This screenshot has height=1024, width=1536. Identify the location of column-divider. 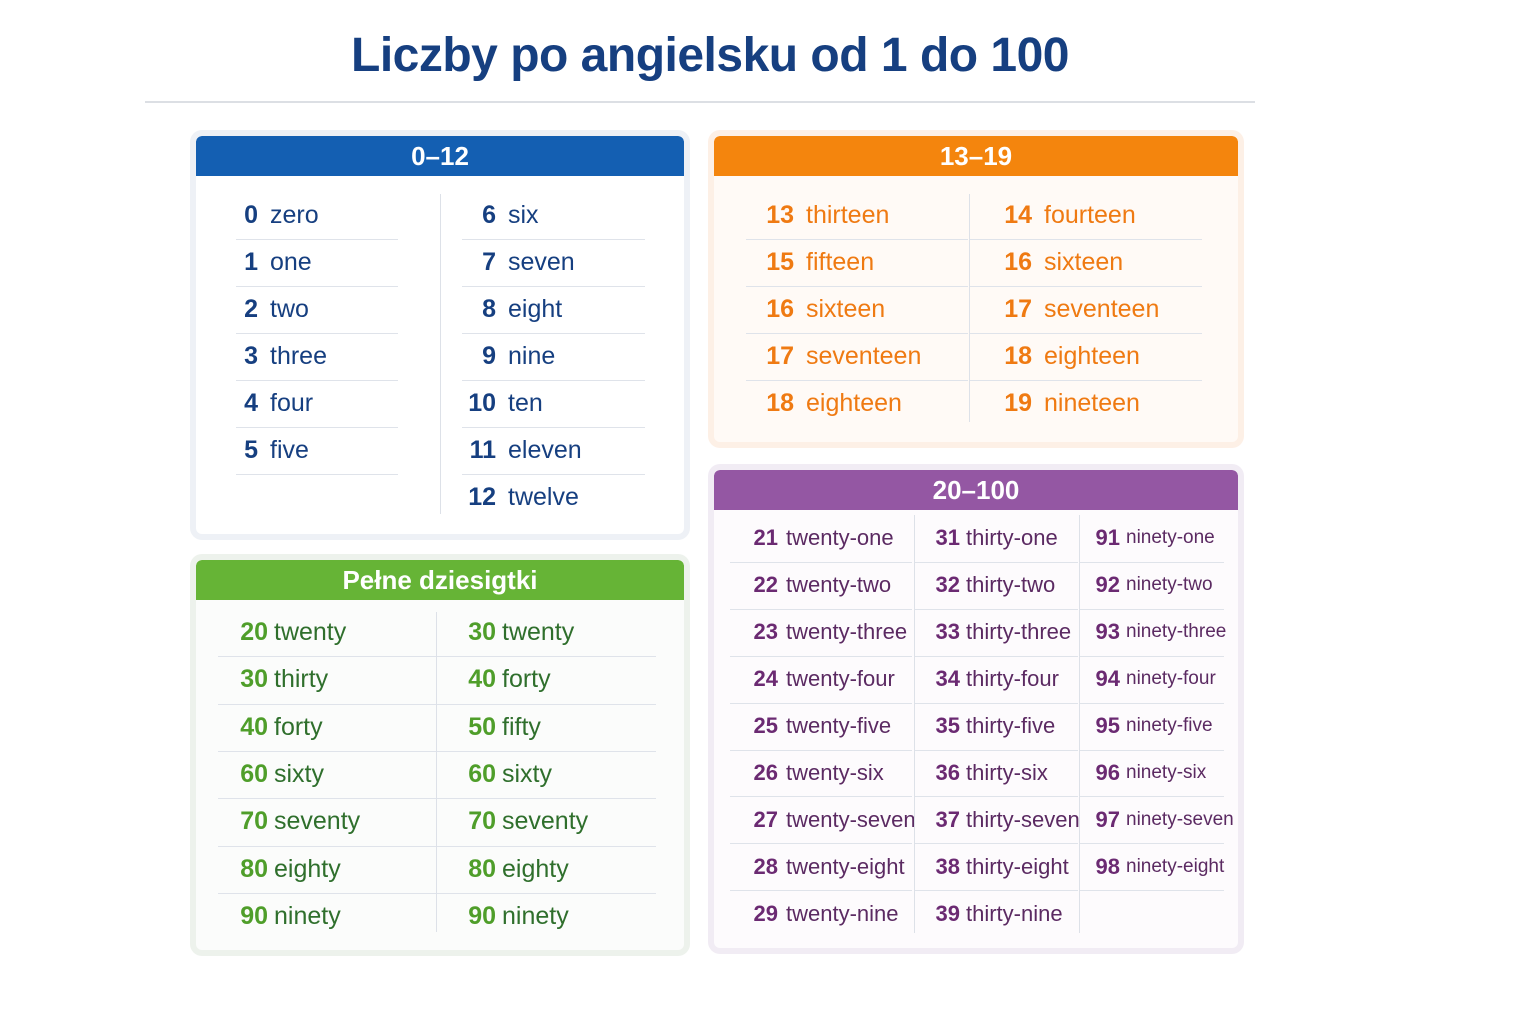
(914, 724).